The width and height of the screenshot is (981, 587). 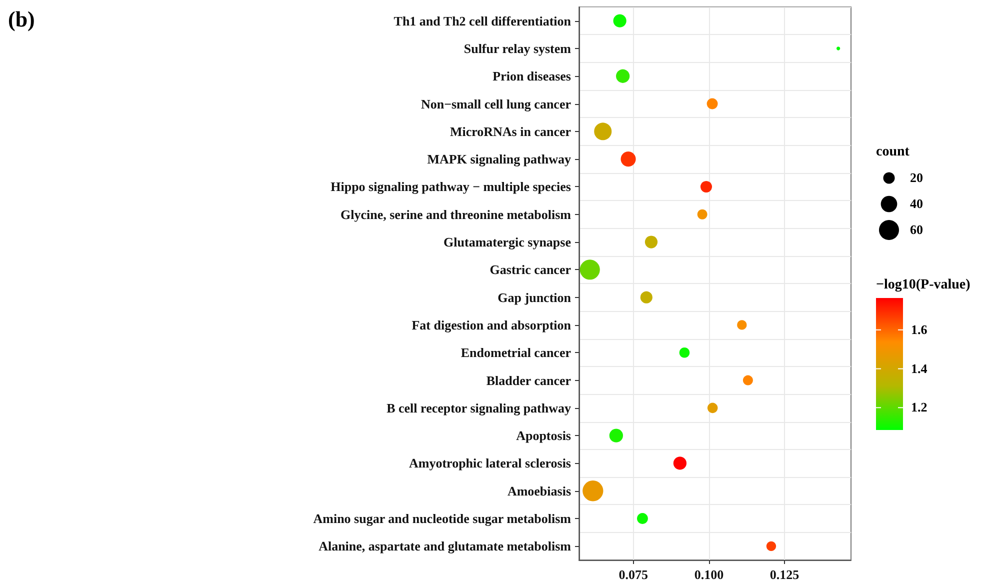 What do you see at coordinates (543, 436) in the screenshot?
I see `y-tick-label: Apoptosis` at bounding box center [543, 436].